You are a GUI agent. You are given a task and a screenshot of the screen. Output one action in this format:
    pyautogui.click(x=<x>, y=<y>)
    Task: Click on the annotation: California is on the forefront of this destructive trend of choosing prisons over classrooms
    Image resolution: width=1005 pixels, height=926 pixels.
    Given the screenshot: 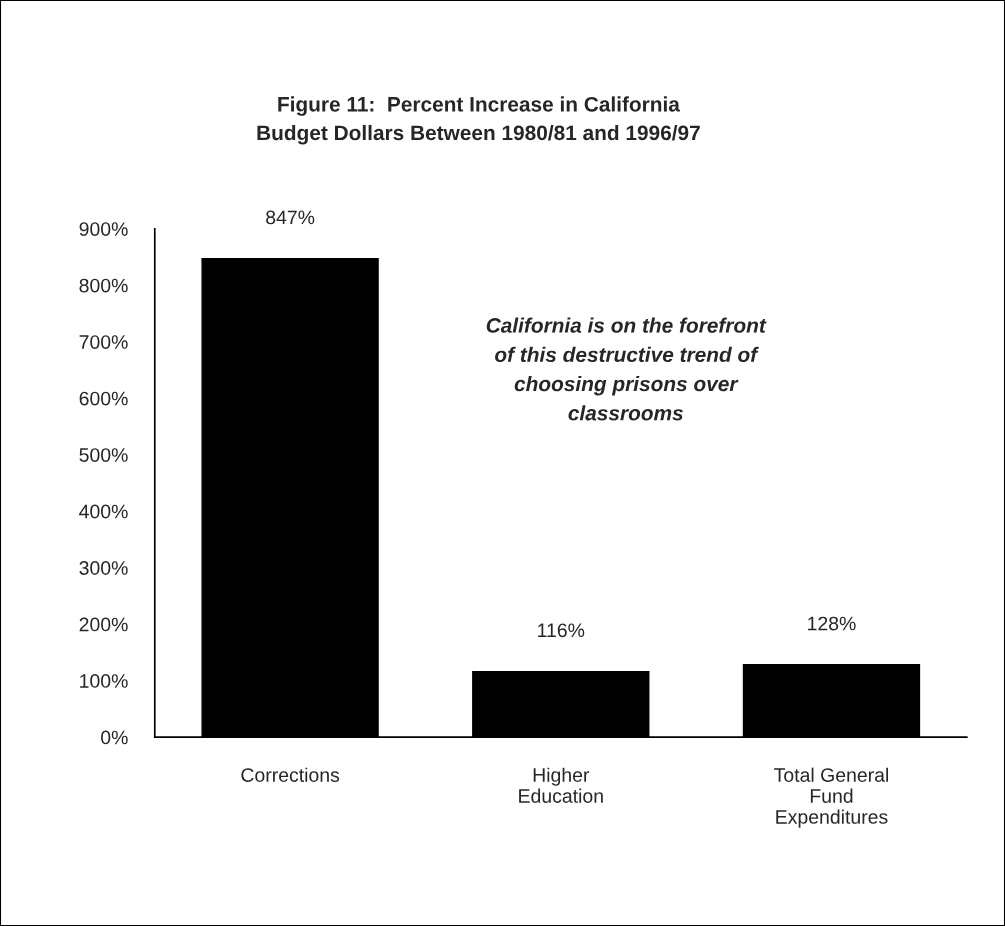 What is the action you would take?
    pyautogui.click(x=626, y=369)
    